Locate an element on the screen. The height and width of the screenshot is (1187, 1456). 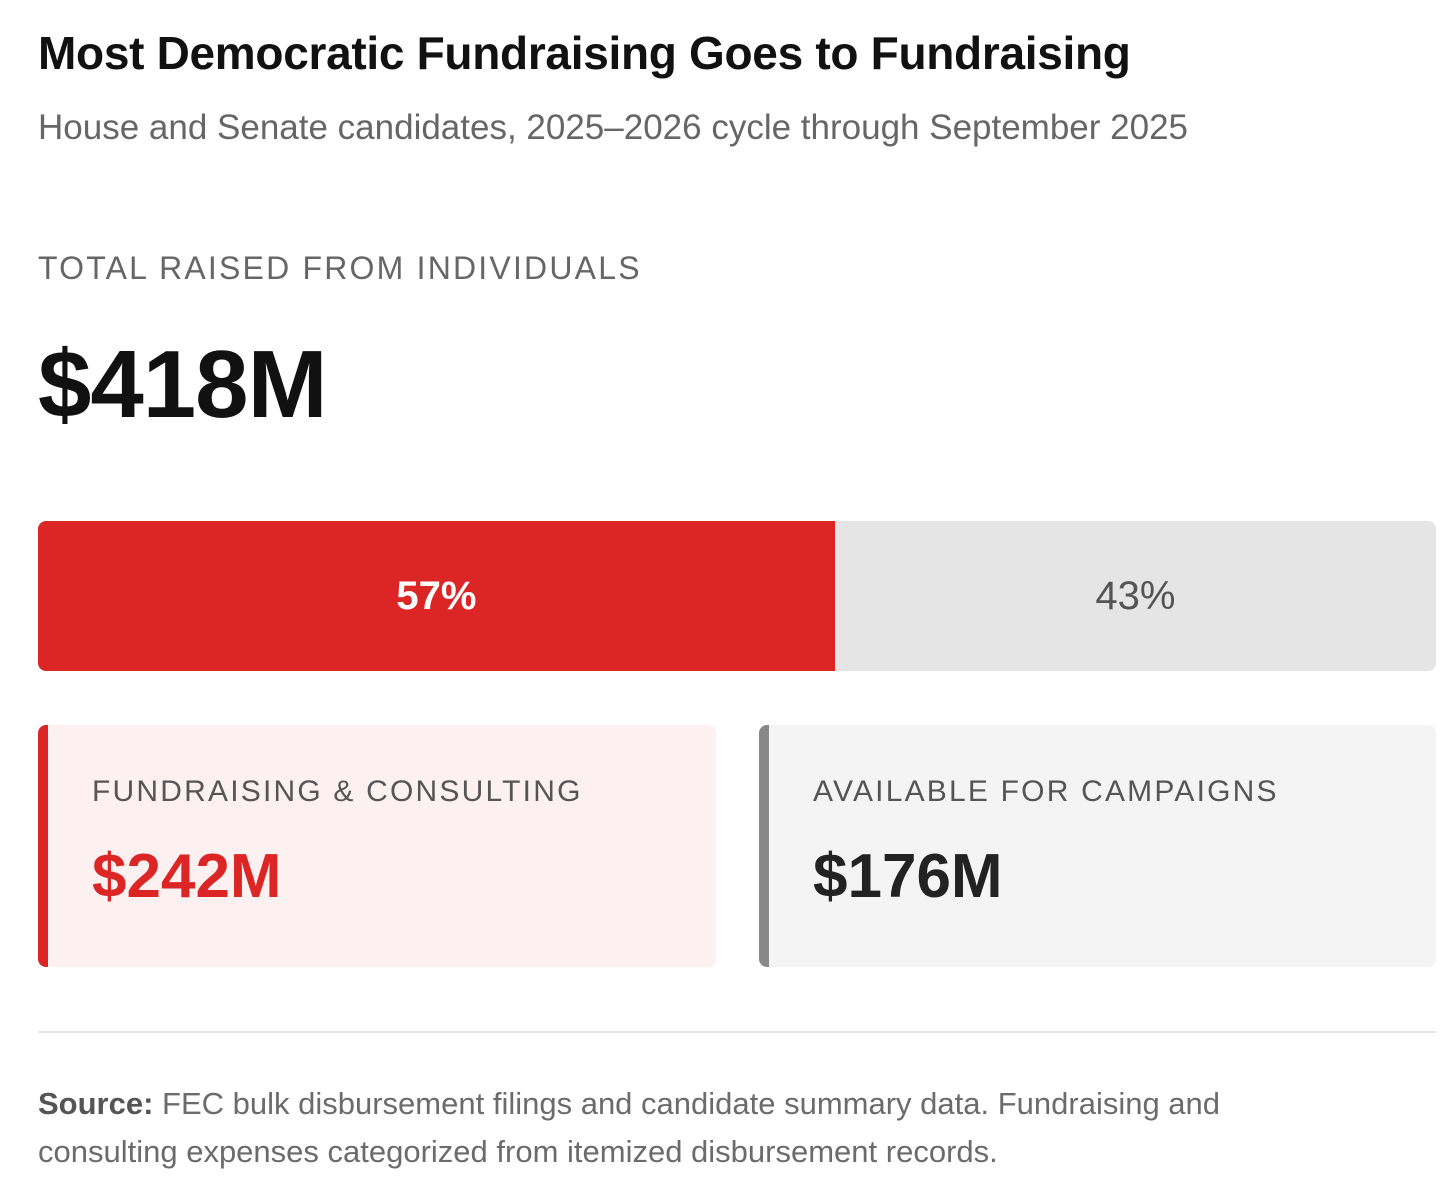
card-label-available: AVAILABLE FOR CAMPAIGNS is located at coordinates (1046, 791).